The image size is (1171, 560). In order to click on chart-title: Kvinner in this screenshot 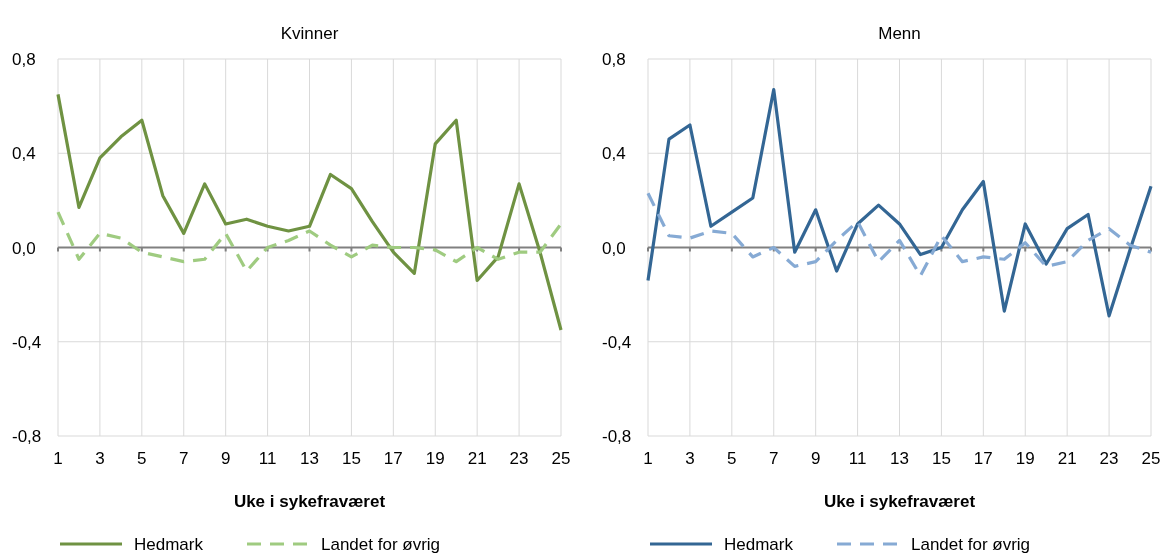, I will do `click(309, 33)`.